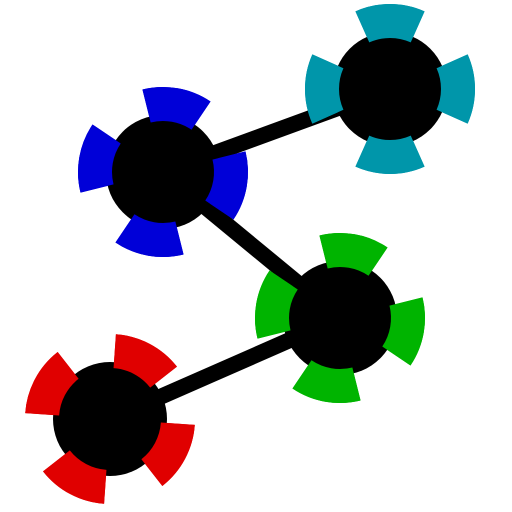 The height and width of the screenshot is (512, 512). I want to click on blue-node, so click(163, 172).